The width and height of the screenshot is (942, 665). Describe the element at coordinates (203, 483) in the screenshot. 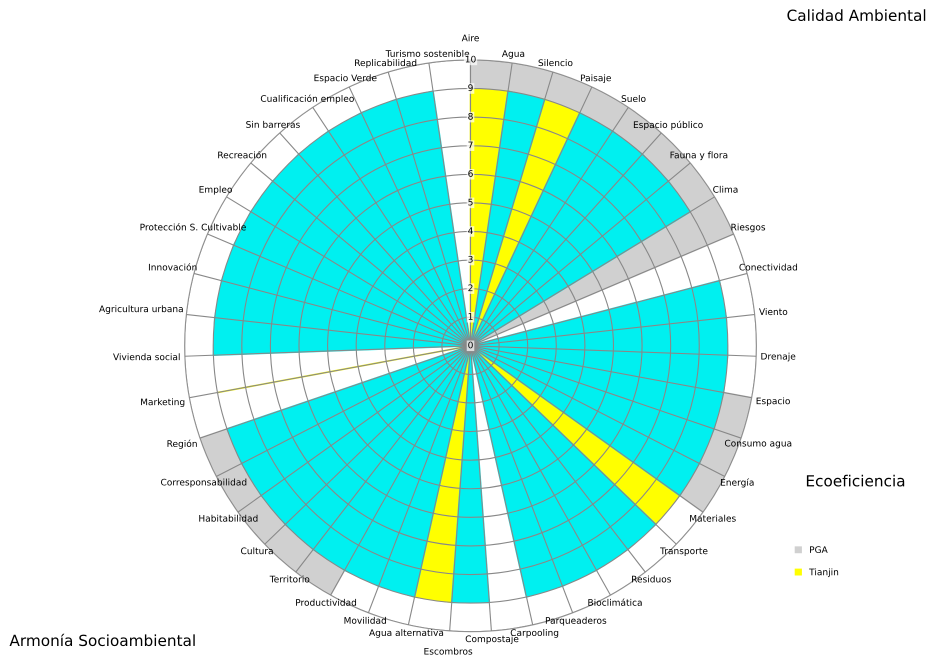

I see `spoke-label: Corresponsabilidad` at that location.